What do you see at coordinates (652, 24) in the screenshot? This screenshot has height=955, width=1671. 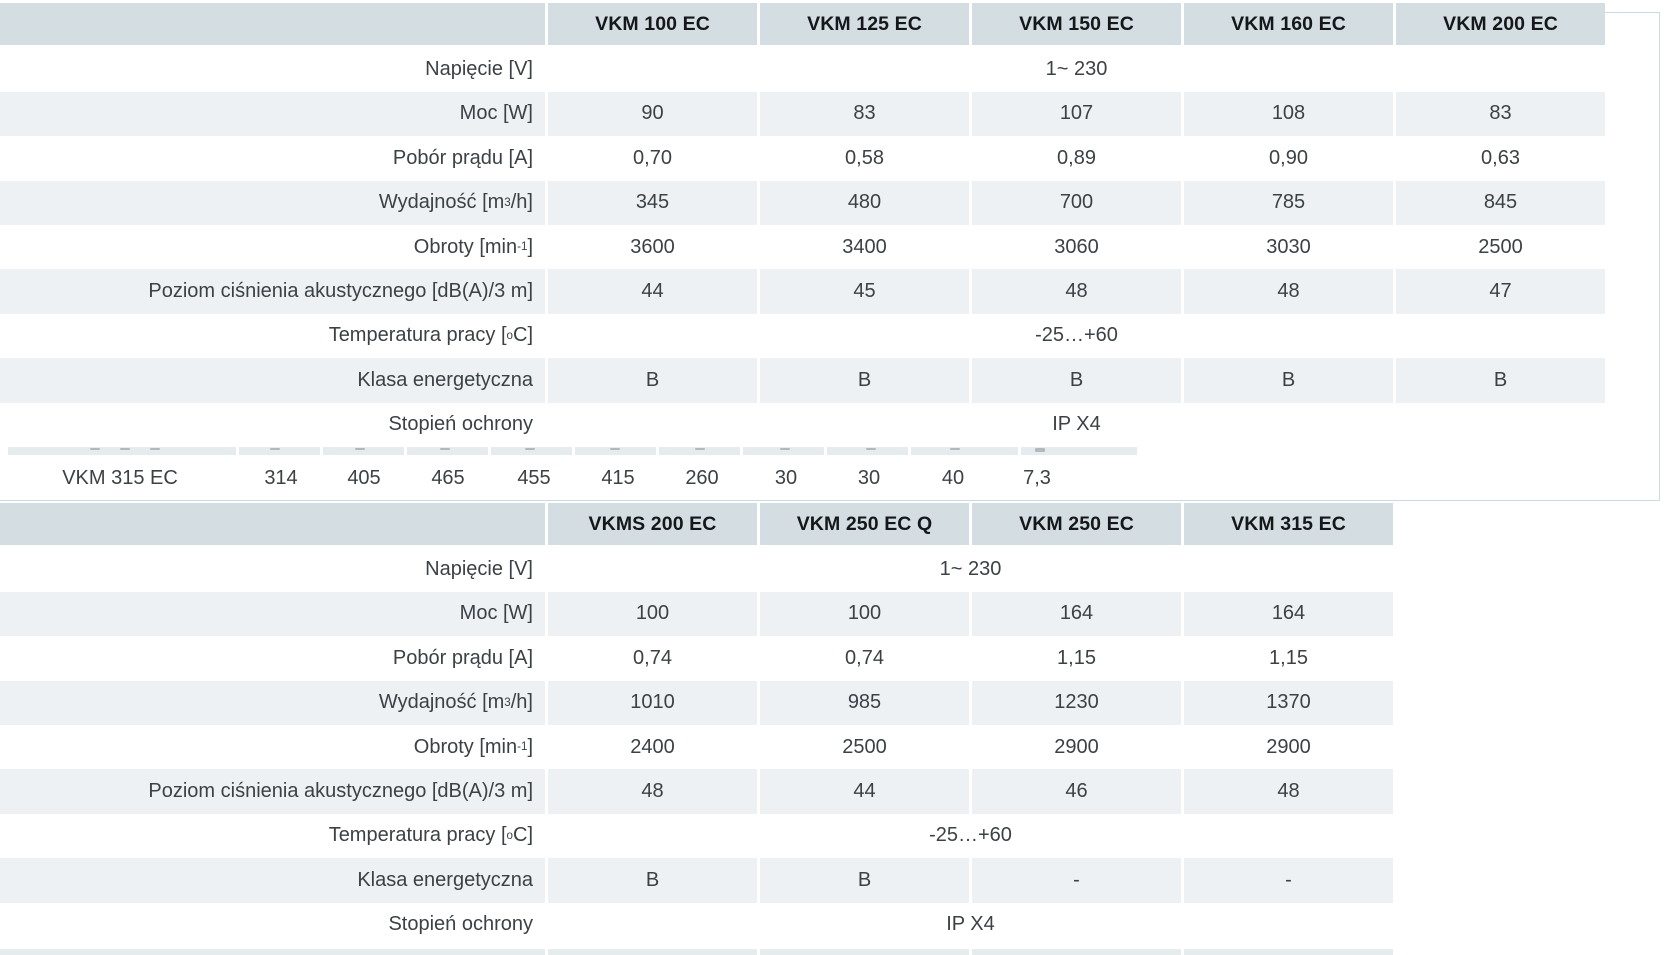 I see `column-header: VKM 100 EC` at bounding box center [652, 24].